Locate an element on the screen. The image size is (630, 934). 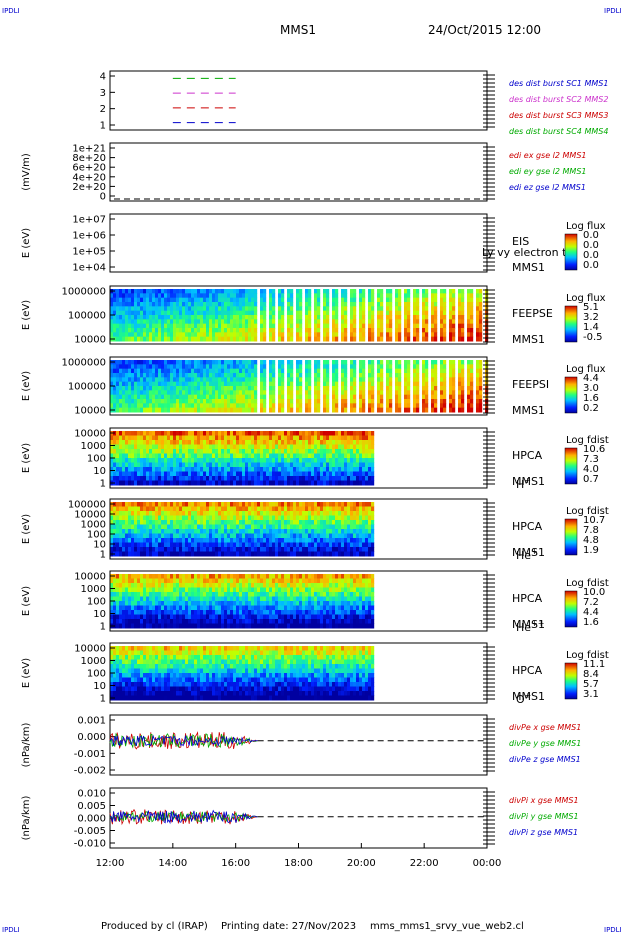
colorbar-title: Log flux is located at coordinates (586, 369).